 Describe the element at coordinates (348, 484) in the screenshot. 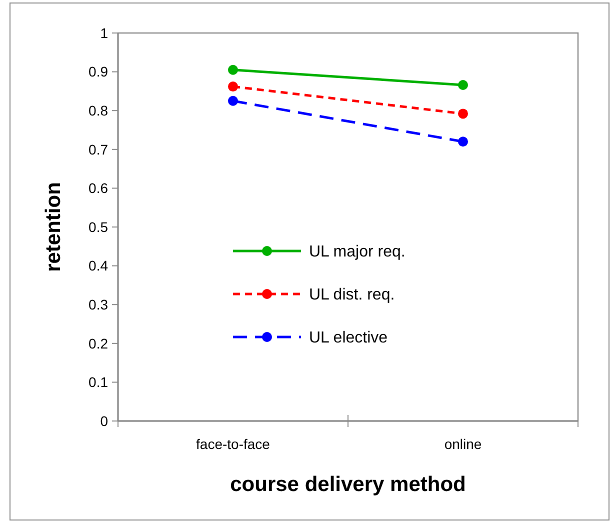

I see `x-axis-title: course delivery method` at that location.